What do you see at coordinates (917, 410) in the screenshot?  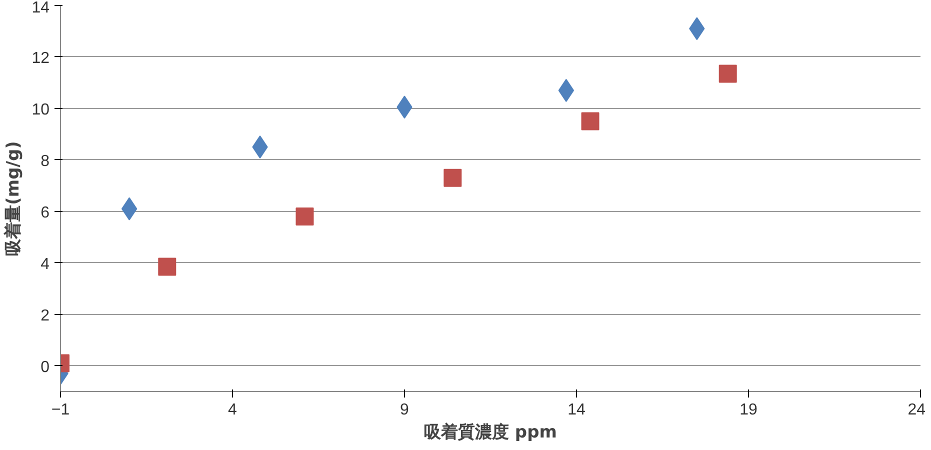 I see `x-tick-label: 24` at bounding box center [917, 410].